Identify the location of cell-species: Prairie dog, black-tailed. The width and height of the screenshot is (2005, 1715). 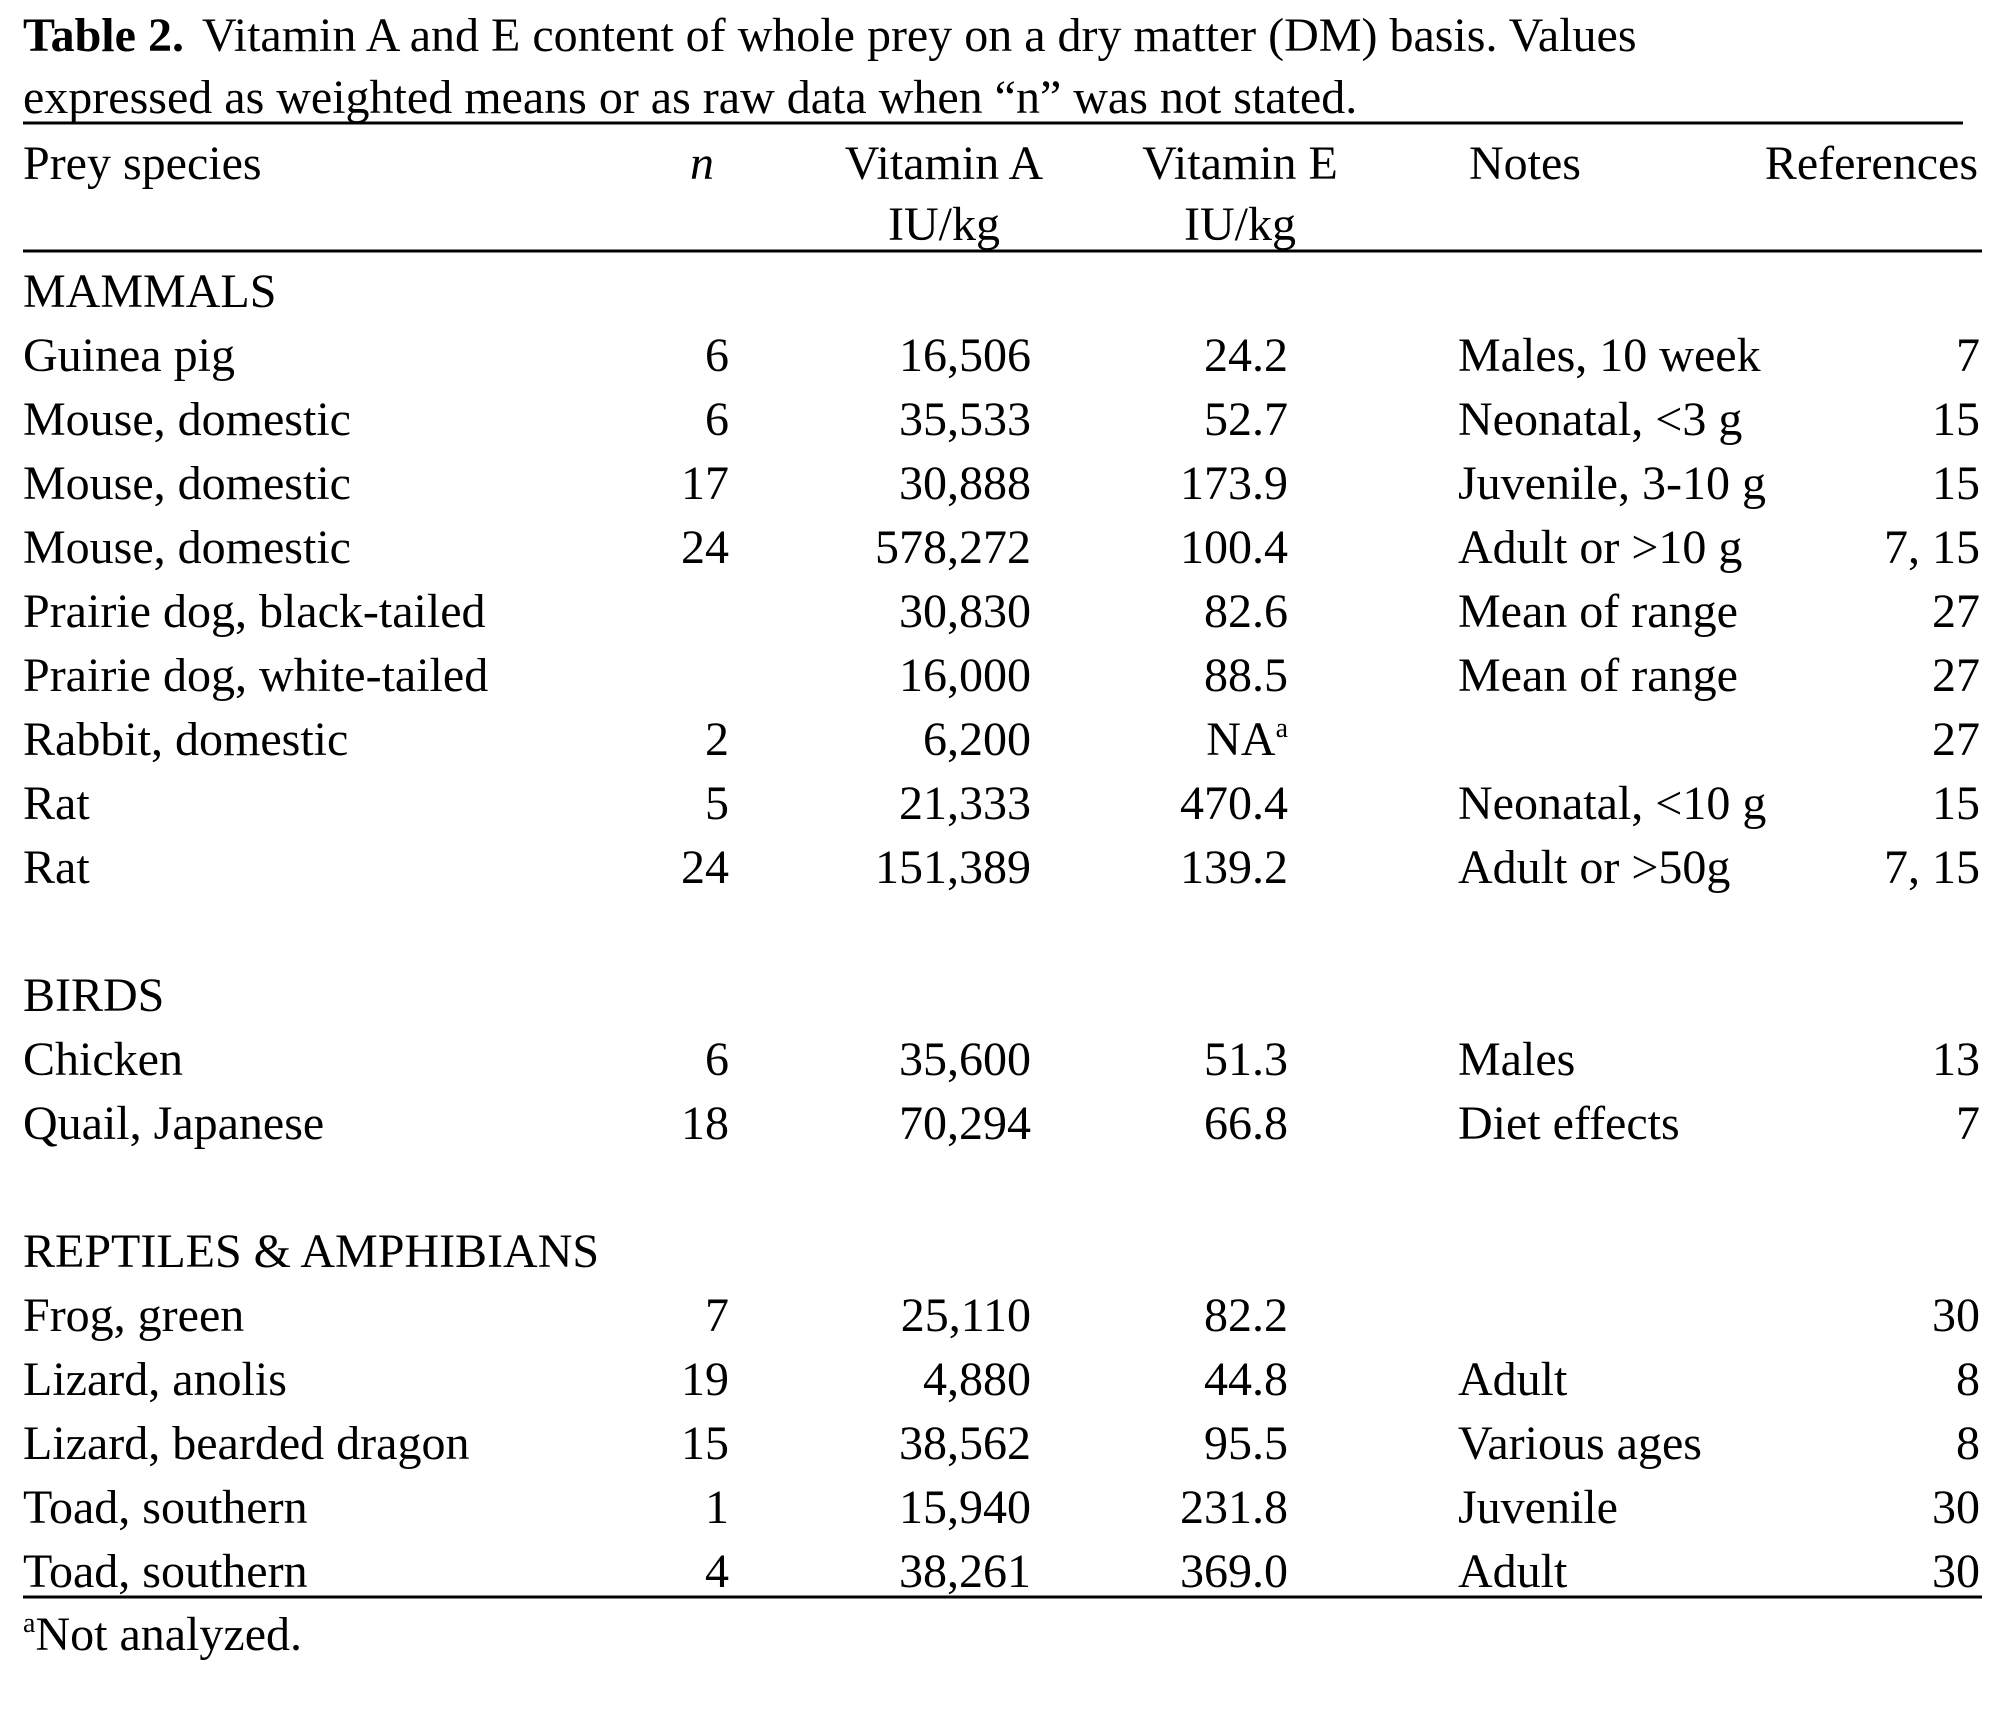
(254, 611).